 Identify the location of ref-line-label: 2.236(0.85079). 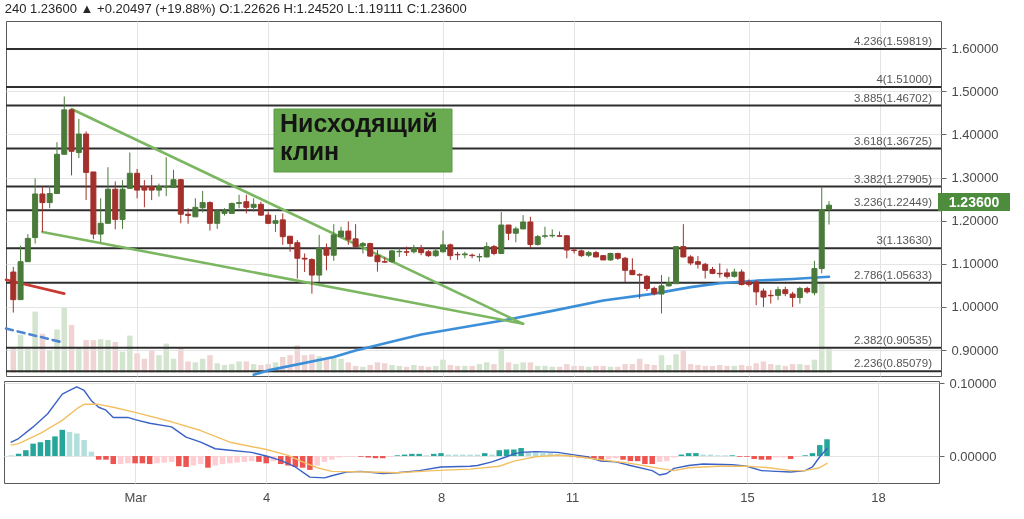
(893, 363).